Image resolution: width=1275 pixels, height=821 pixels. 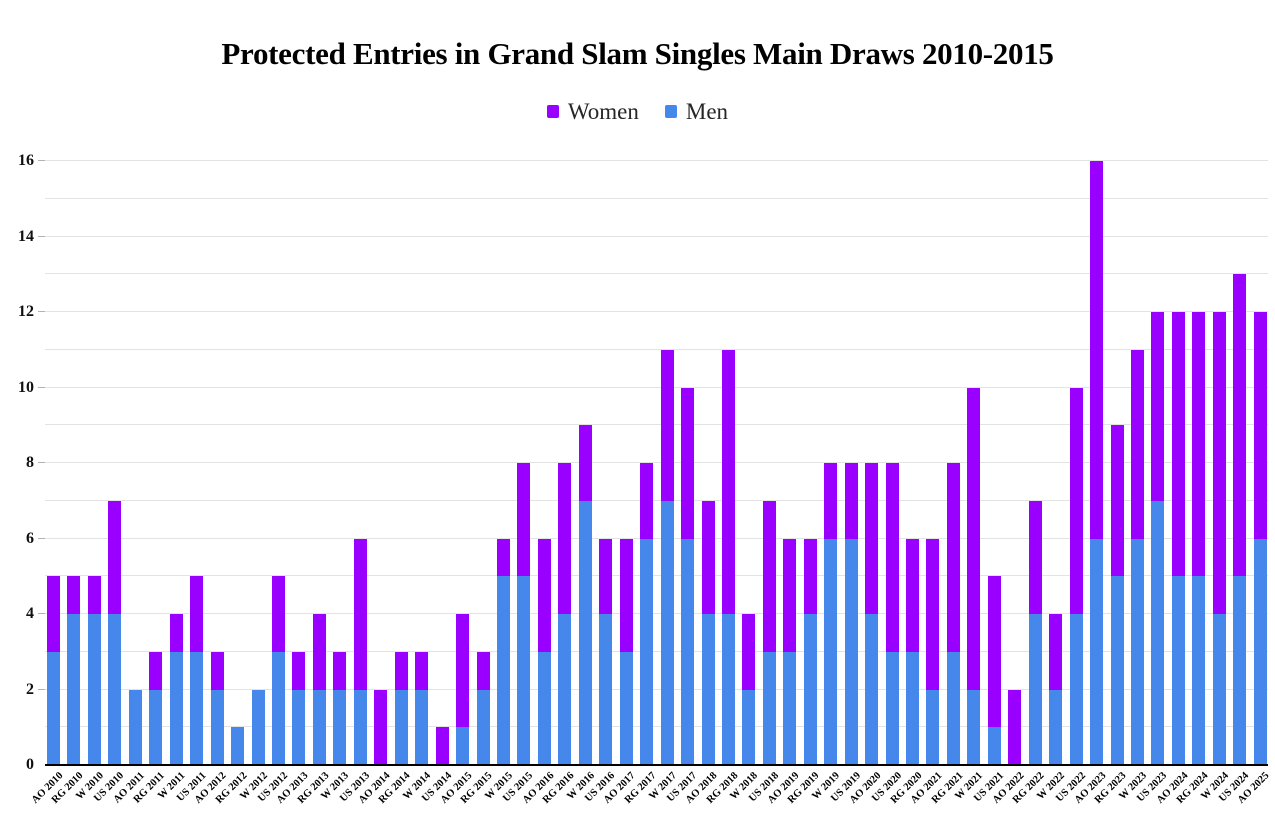 What do you see at coordinates (456, 483) in the screenshot?
I see `bar-ao-2015: AO 2015` at bounding box center [456, 483].